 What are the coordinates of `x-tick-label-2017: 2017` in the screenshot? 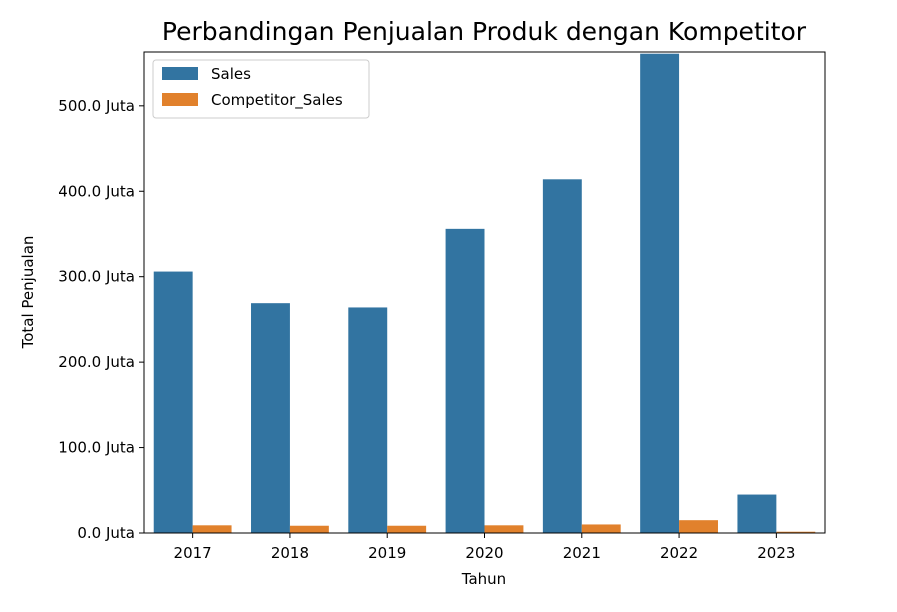 It's located at (193, 553).